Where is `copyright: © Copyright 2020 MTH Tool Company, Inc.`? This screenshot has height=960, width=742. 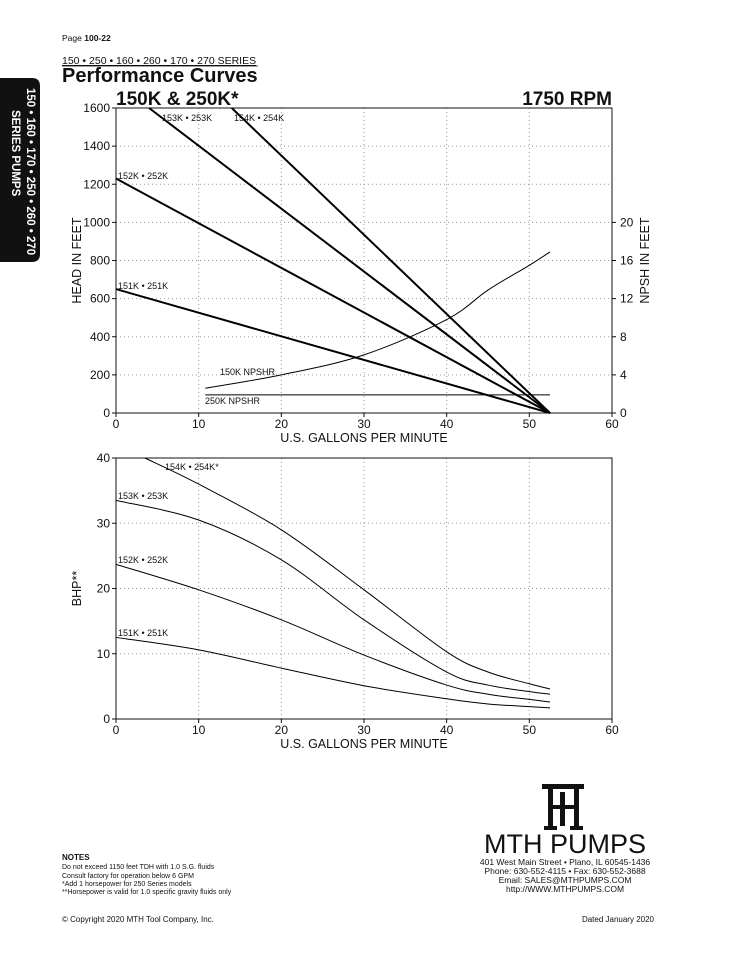
copyright: © Copyright 2020 MTH Tool Company, Inc. is located at coordinates (138, 919).